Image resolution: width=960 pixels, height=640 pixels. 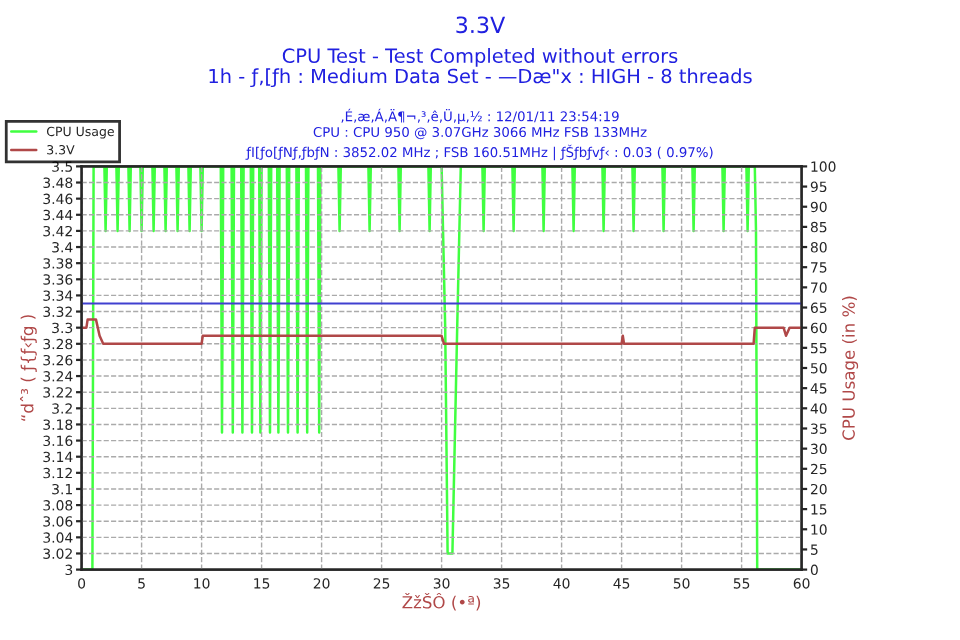 I want to click on y-axis-title: “dˆ³ ( ƒ{ƒ‹ƒg ), so click(x=28, y=368).